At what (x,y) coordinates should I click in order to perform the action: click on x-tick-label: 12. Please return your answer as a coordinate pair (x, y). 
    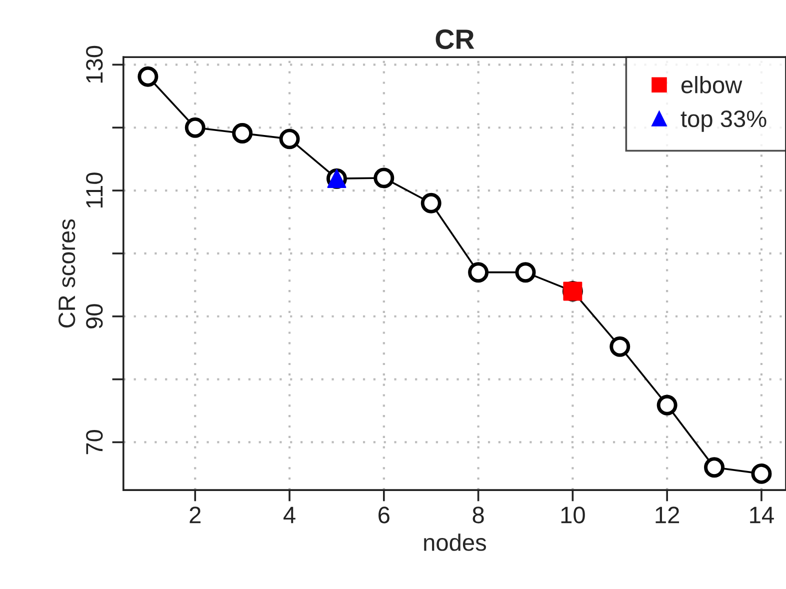
    Looking at the image, I should click on (668, 515).